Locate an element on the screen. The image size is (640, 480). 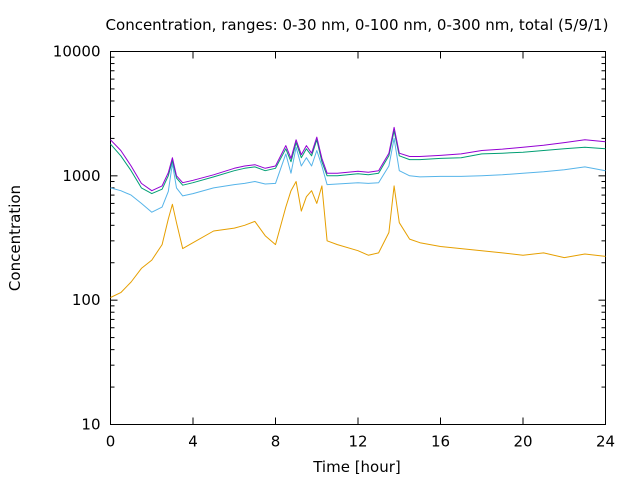
y-tick-label: 10 is located at coordinates (90, 425).